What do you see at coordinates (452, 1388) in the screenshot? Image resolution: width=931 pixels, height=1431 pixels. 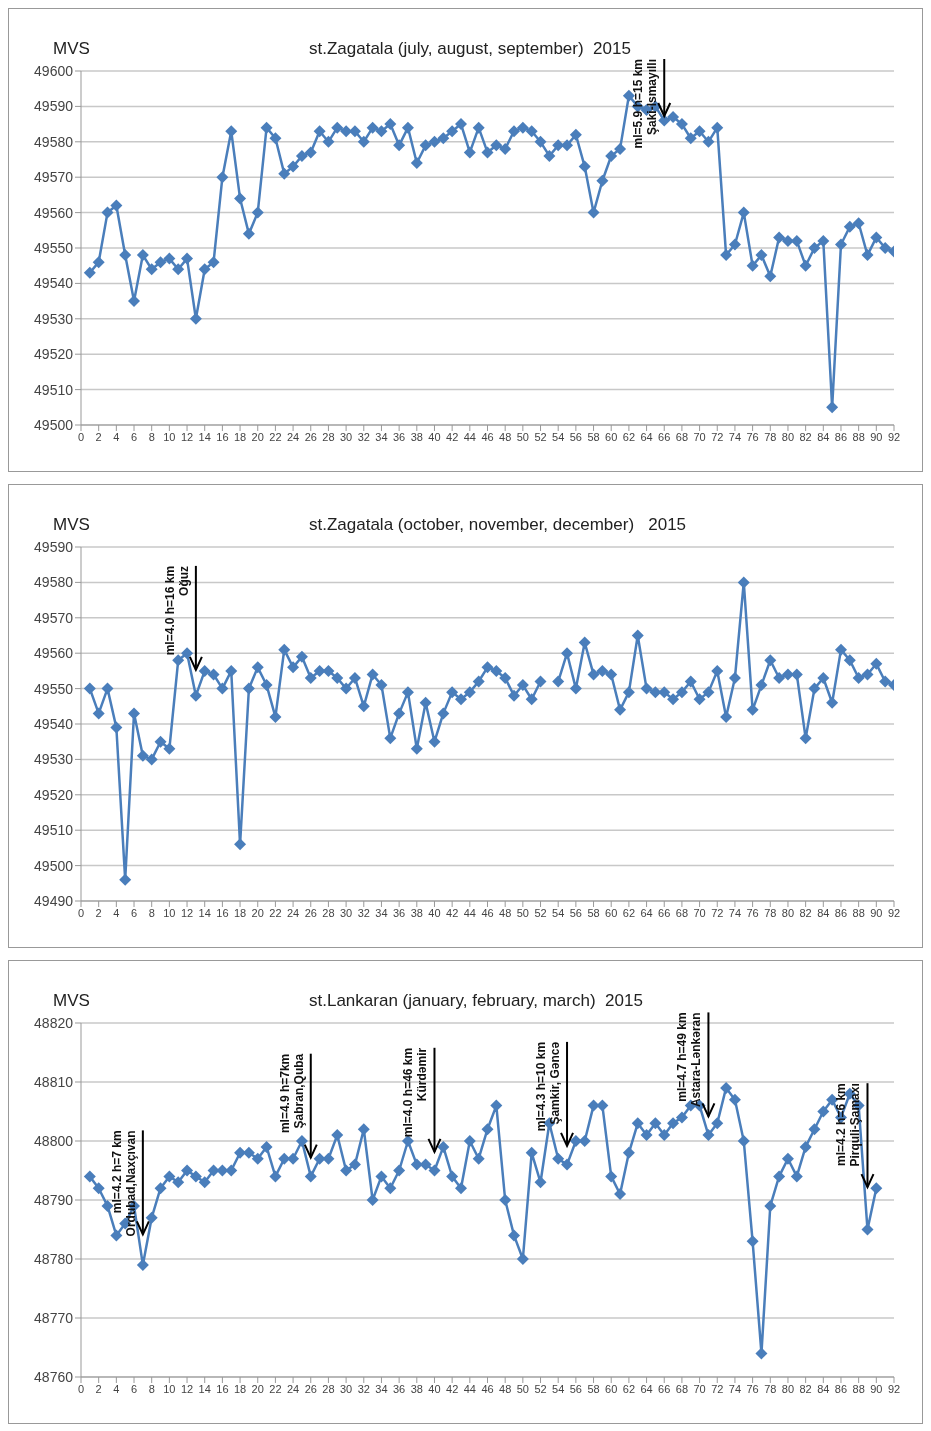 I see `x-tick-label: 42` at bounding box center [452, 1388].